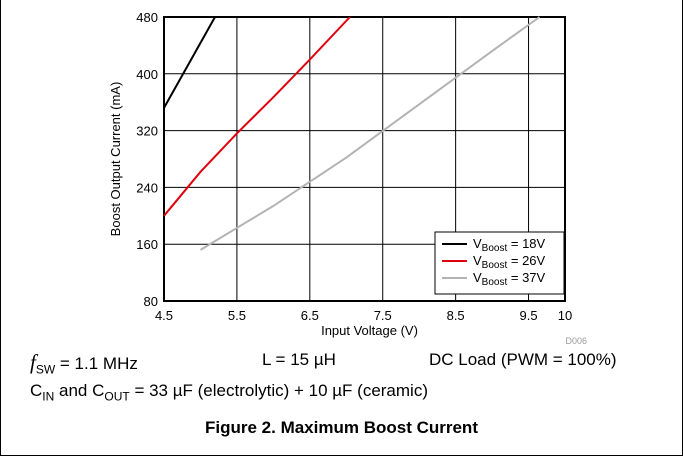 Image resolution: width=683 pixels, height=457 pixels. What do you see at coordinates (576, 341) in the screenshot?
I see `figure-code: D006` at bounding box center [576, 341].